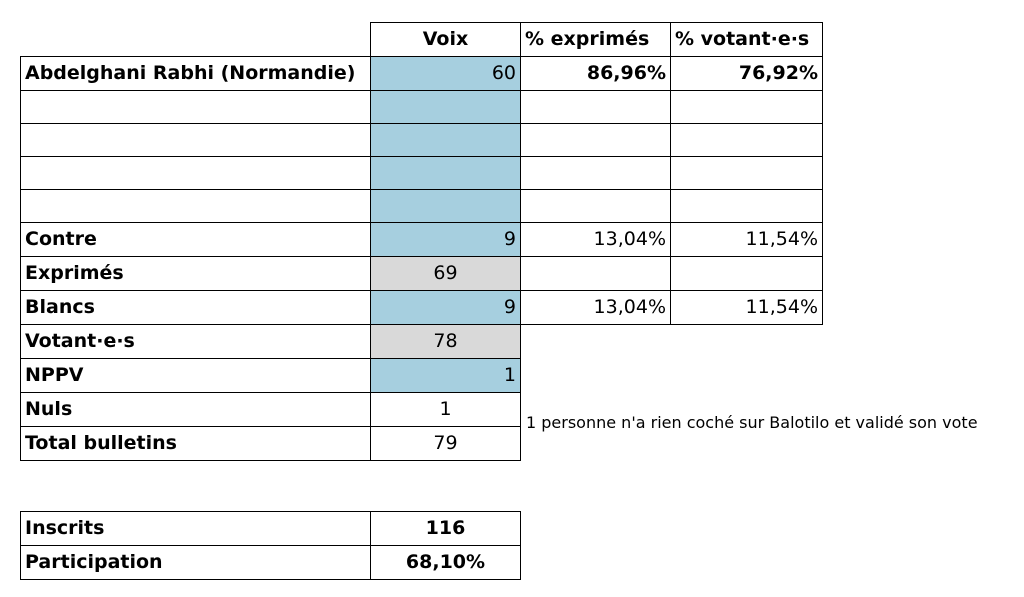  Describe the element at coordinates (195, 307) in the screenshot. I see `blancs-label: Blancs` at that location.